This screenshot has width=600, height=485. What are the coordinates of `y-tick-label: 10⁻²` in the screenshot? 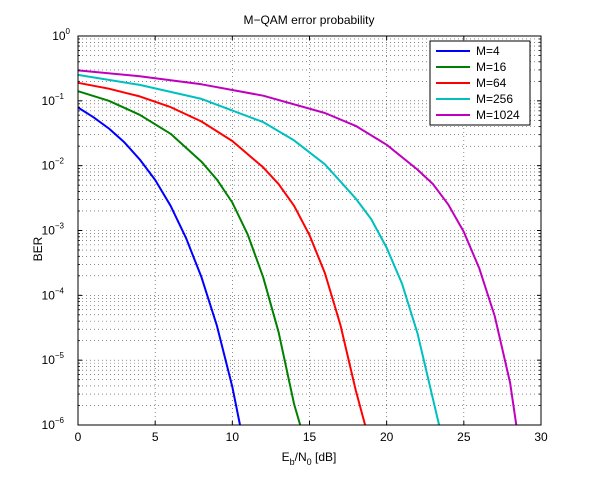 It's located at (53, 165).